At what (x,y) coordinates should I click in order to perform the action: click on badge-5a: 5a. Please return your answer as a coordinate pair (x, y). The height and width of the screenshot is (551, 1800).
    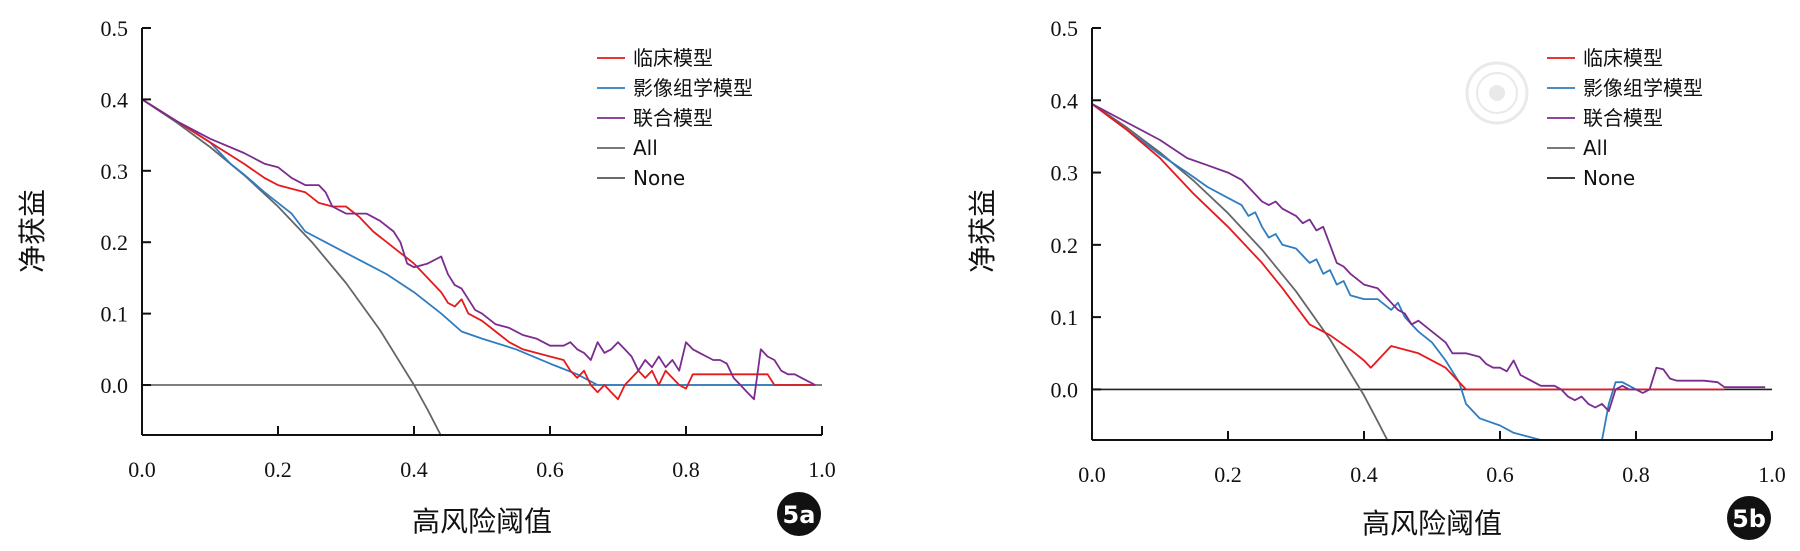
    Looking at the image, I should click on (799, 514).